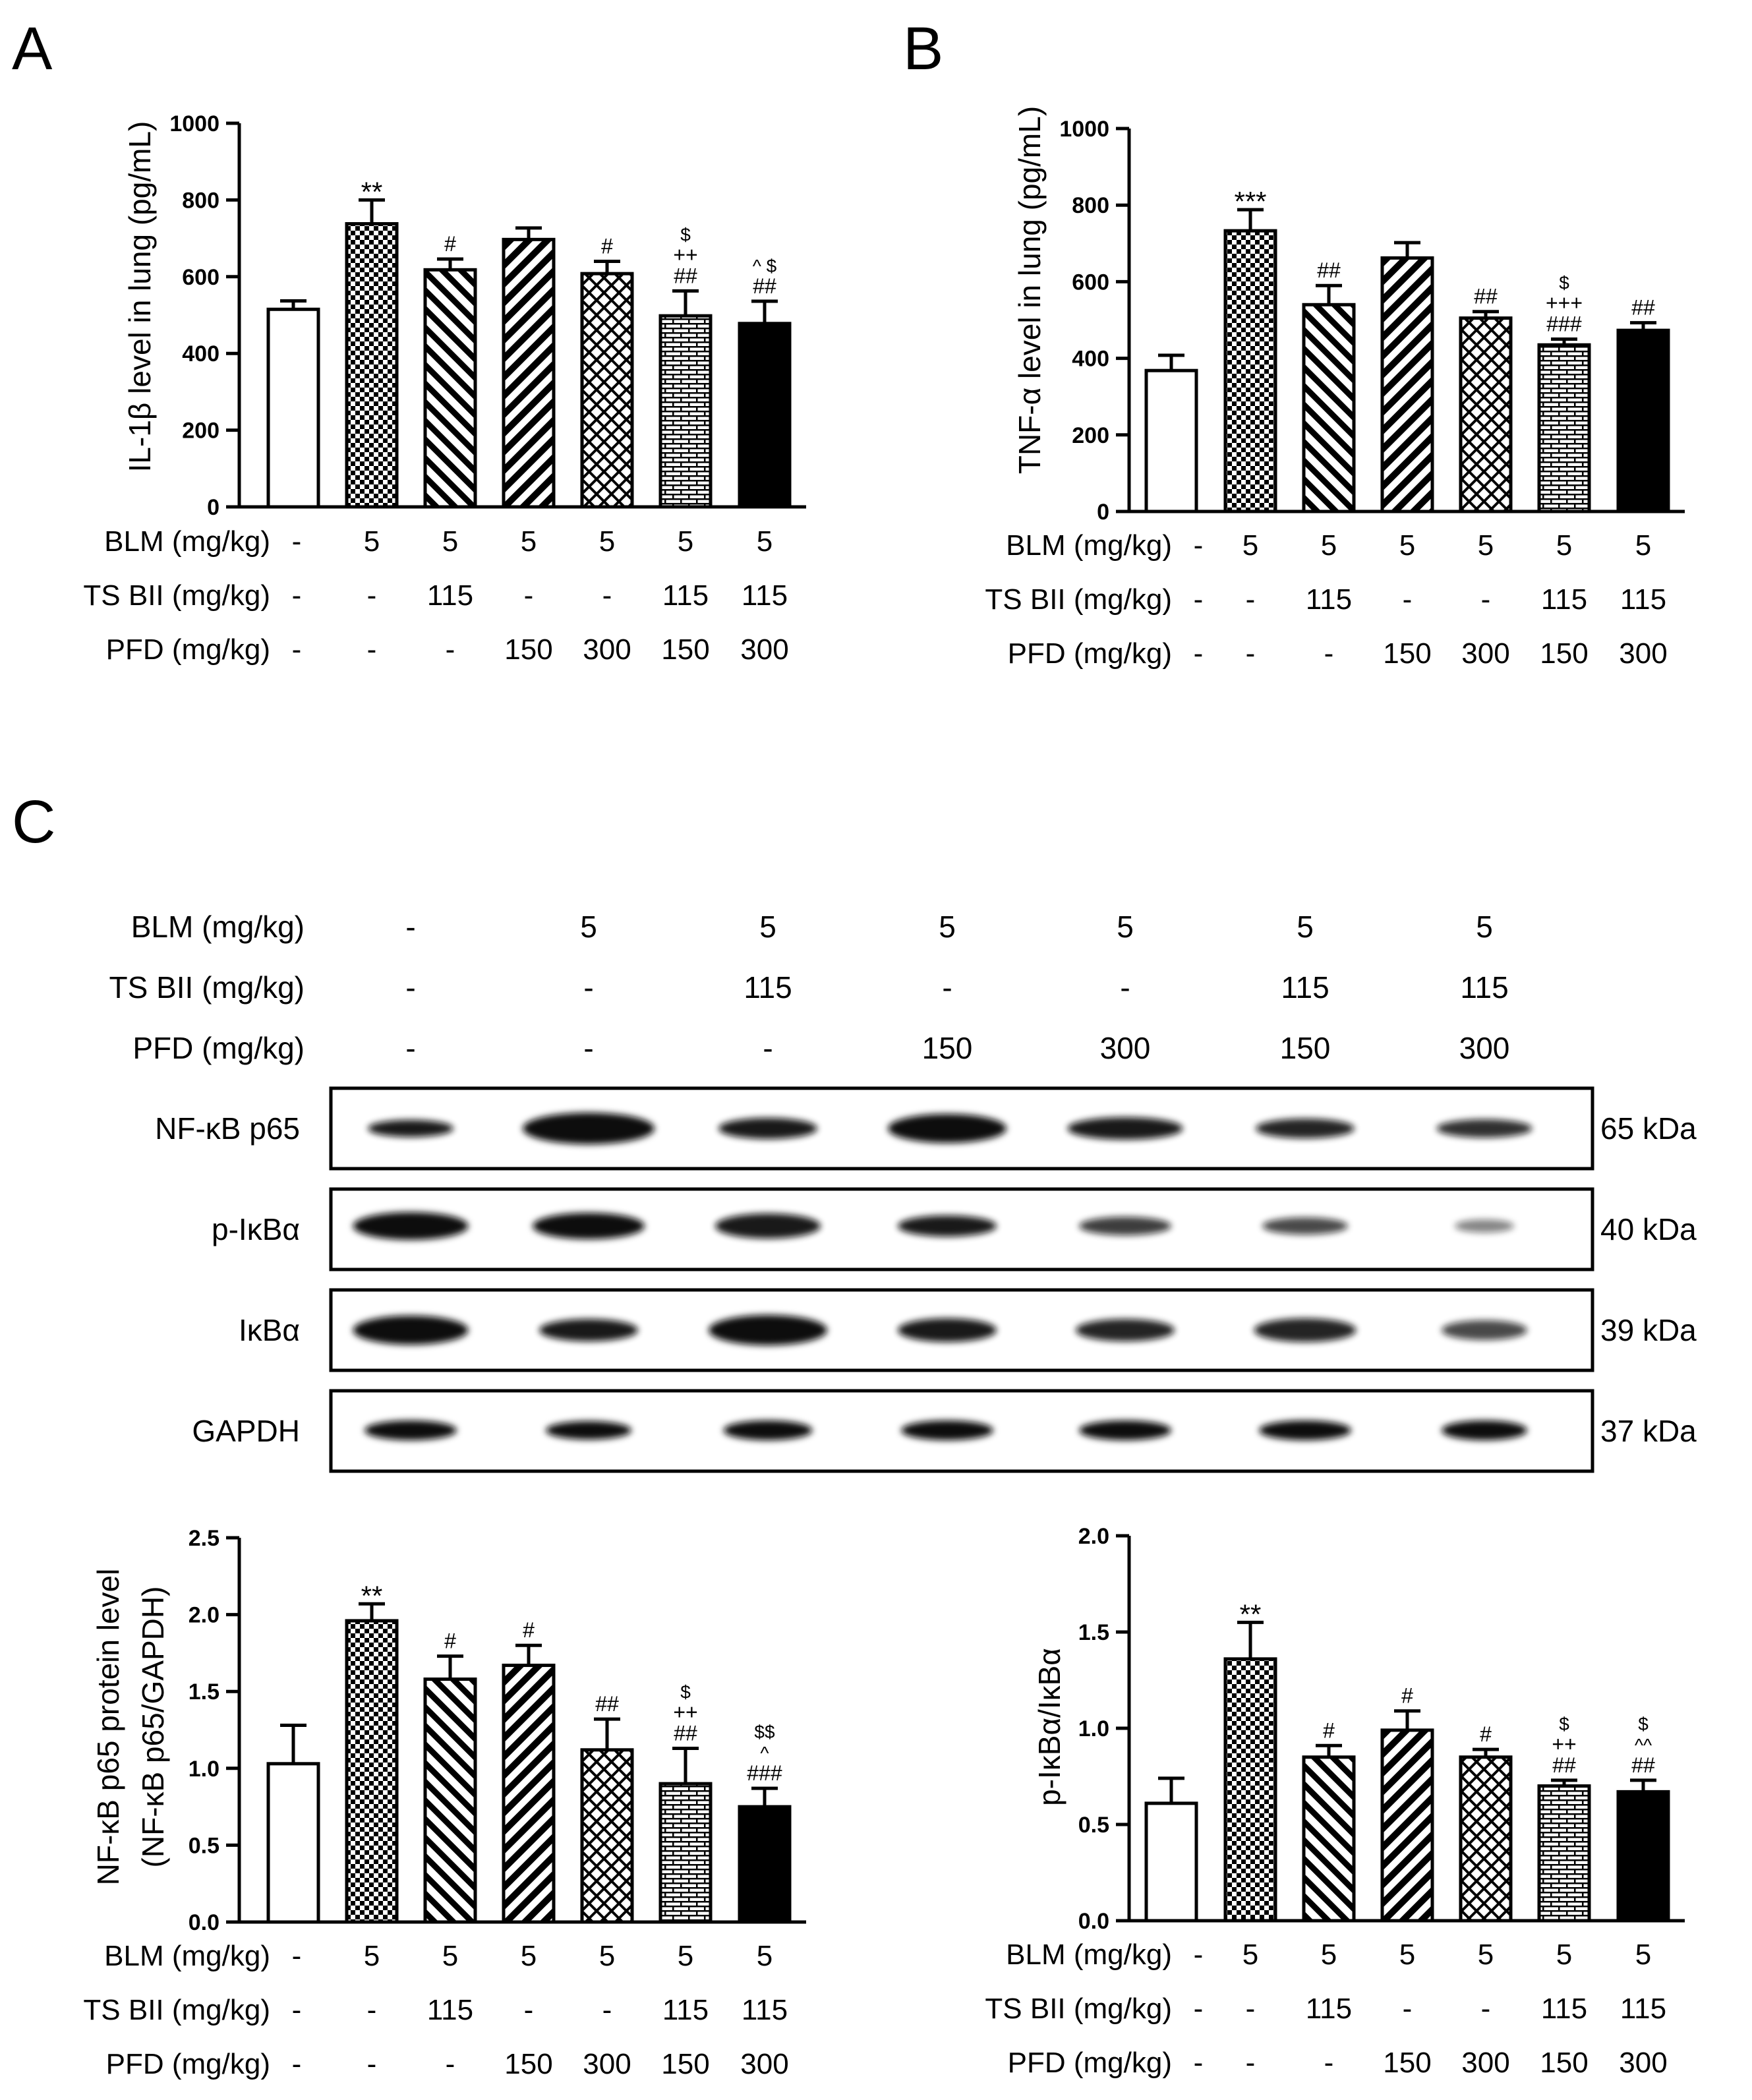  I want to click on y-tick-label: 0, so click(213, 507).